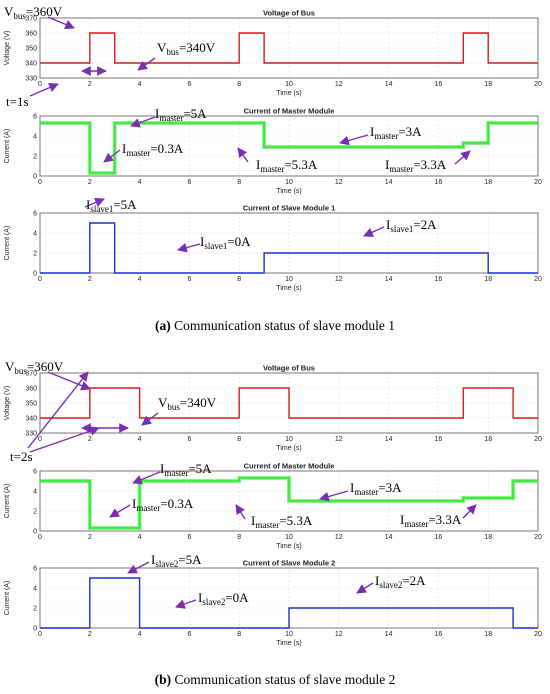 The height and width of the screenshot is (694, 550). I want to click on annotation-label: Imaster=3.3A, so click(416, 165).